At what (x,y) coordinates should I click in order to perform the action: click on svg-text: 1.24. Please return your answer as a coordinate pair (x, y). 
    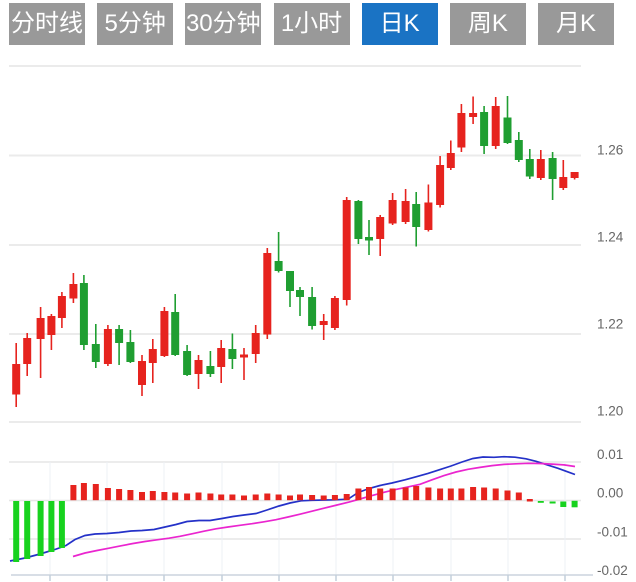
    Looking at the image, I should click on (610, 237).